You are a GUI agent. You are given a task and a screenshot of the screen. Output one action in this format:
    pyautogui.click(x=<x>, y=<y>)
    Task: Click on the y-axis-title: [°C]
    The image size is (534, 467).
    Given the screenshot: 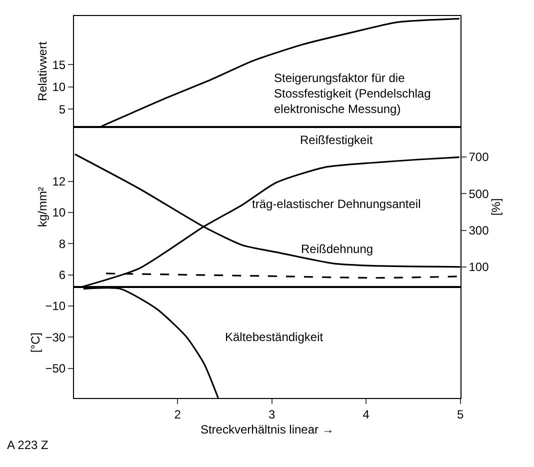 What is the action you would take?
    pyautogui.click(x=35, y=342)
    